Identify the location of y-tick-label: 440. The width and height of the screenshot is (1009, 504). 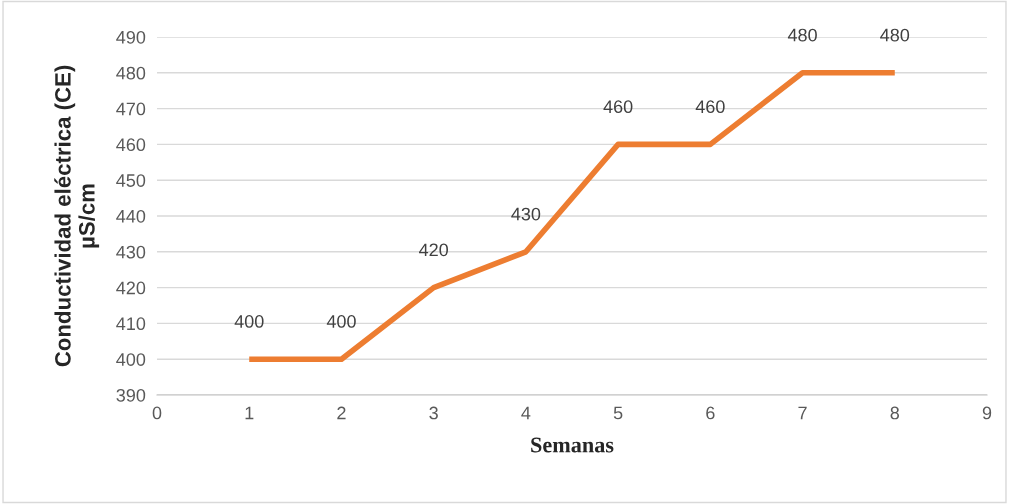
(131, 216).